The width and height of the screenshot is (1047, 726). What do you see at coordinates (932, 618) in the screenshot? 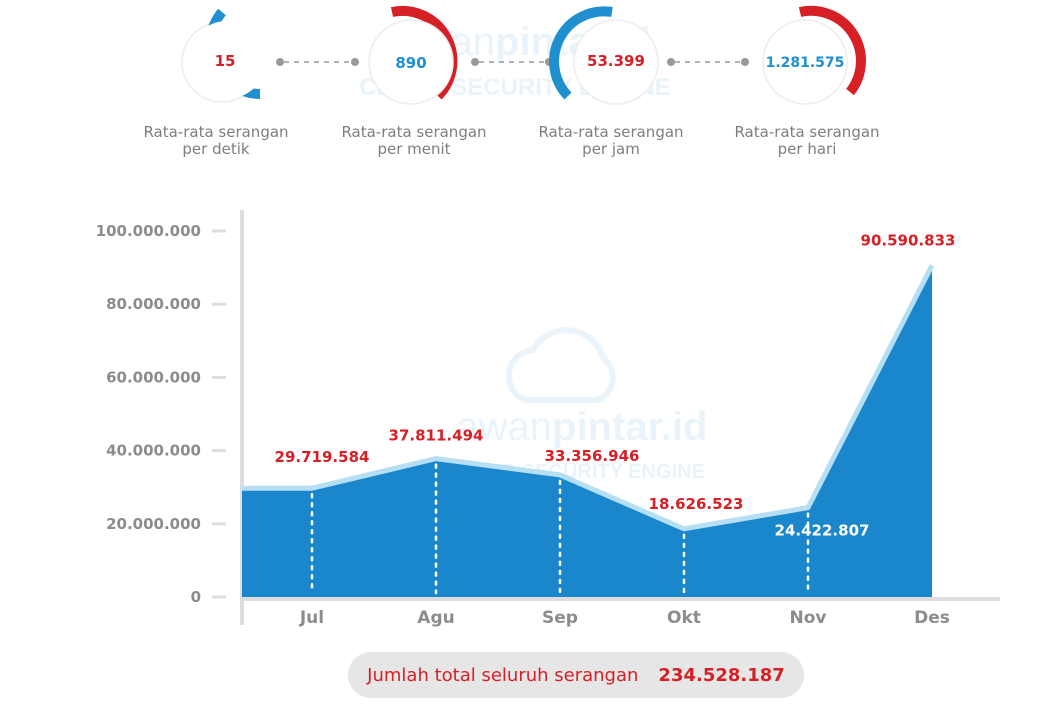
I see `x-tick-label: Des` at bounding box center [932, 618].